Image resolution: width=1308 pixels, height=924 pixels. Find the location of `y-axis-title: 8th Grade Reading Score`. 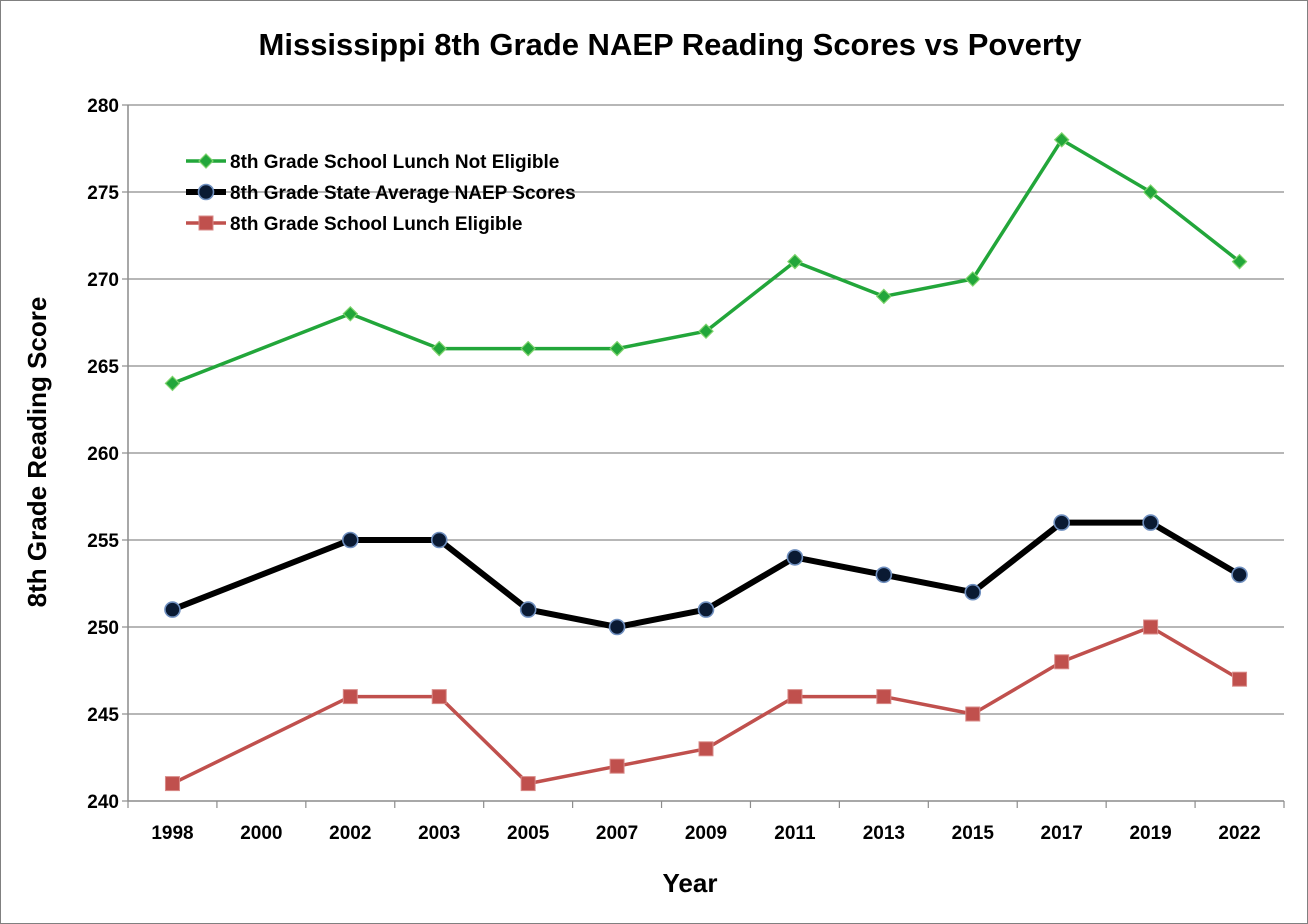

y-axis-title: 8th Grade Reading Score is located at coordinates (37, 452).